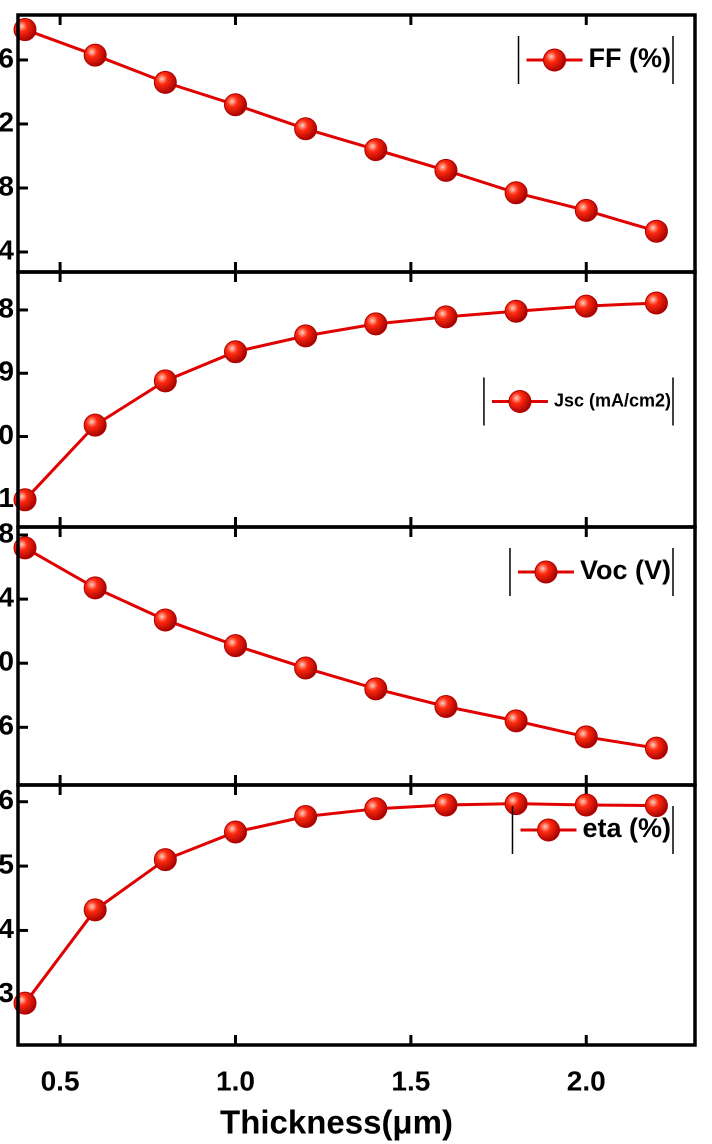 The width and height of the screenshot is (712, 1144). What do you see at coordinates (7, 863) in the screenshot?
I see `y-tick-label: 25` at bounding box center [7, 863].